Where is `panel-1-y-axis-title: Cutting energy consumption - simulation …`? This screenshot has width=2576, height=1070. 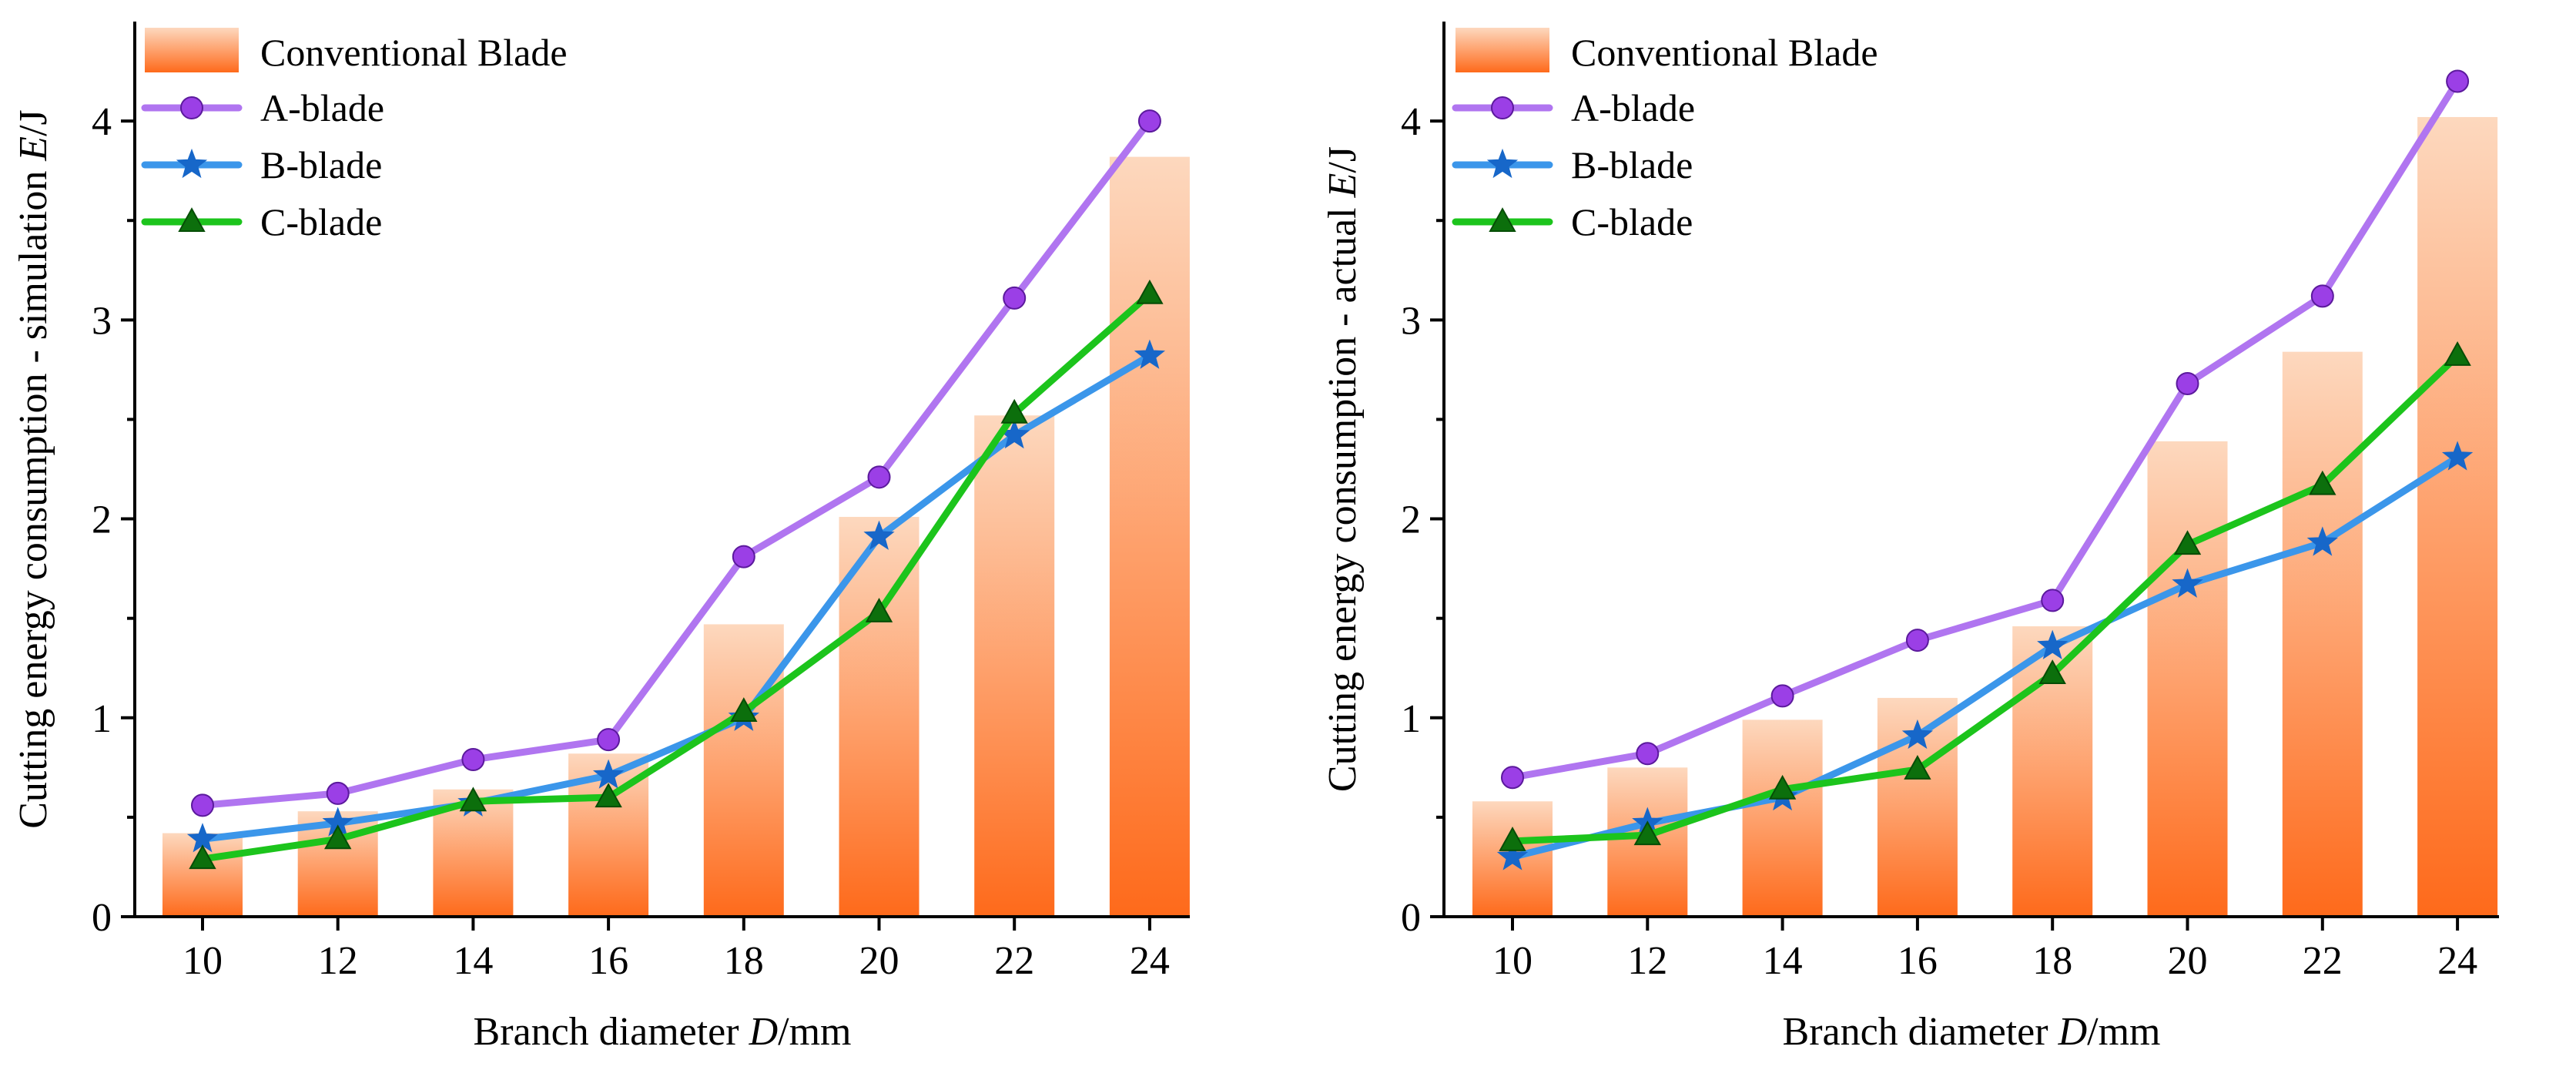
panel-1-y-axis-title: Cutting energy consumption - simulation … is located at coordinates (34, 469).